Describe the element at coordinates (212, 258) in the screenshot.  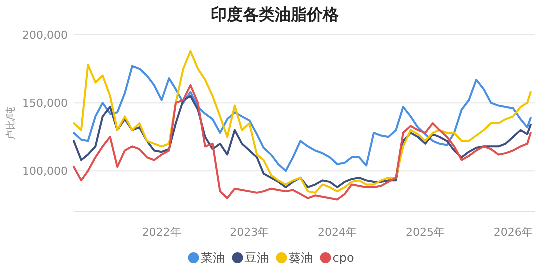
I see `legend-label: 菜油` at that location.